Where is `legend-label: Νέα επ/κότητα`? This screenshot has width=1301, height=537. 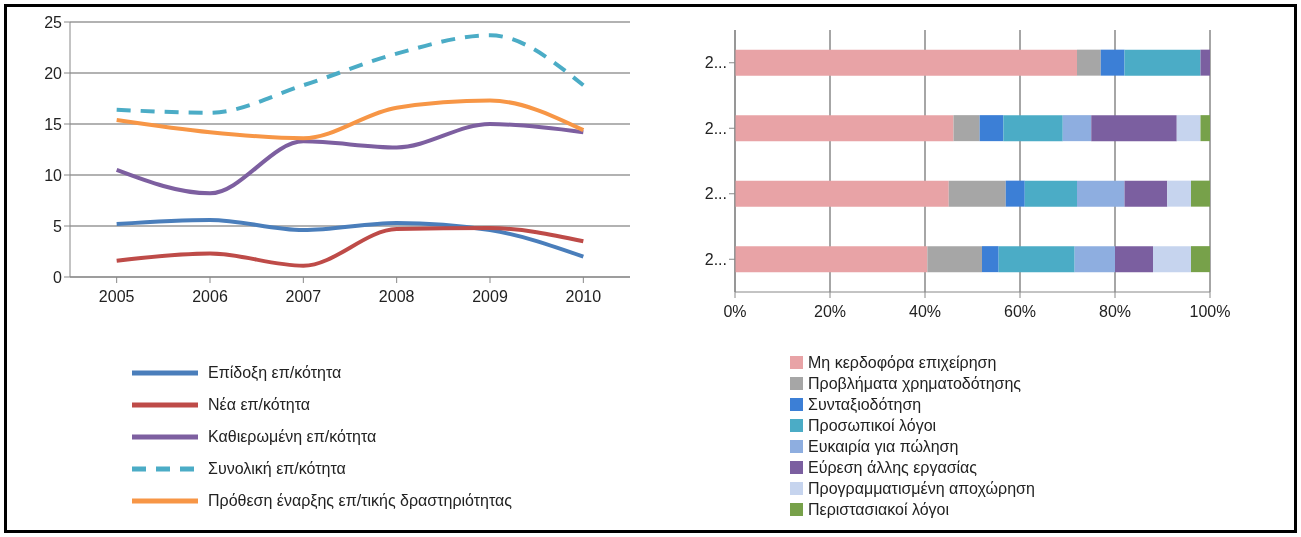 legend-label: Νέα επ/κότητα is located at coordinates (259, 405).